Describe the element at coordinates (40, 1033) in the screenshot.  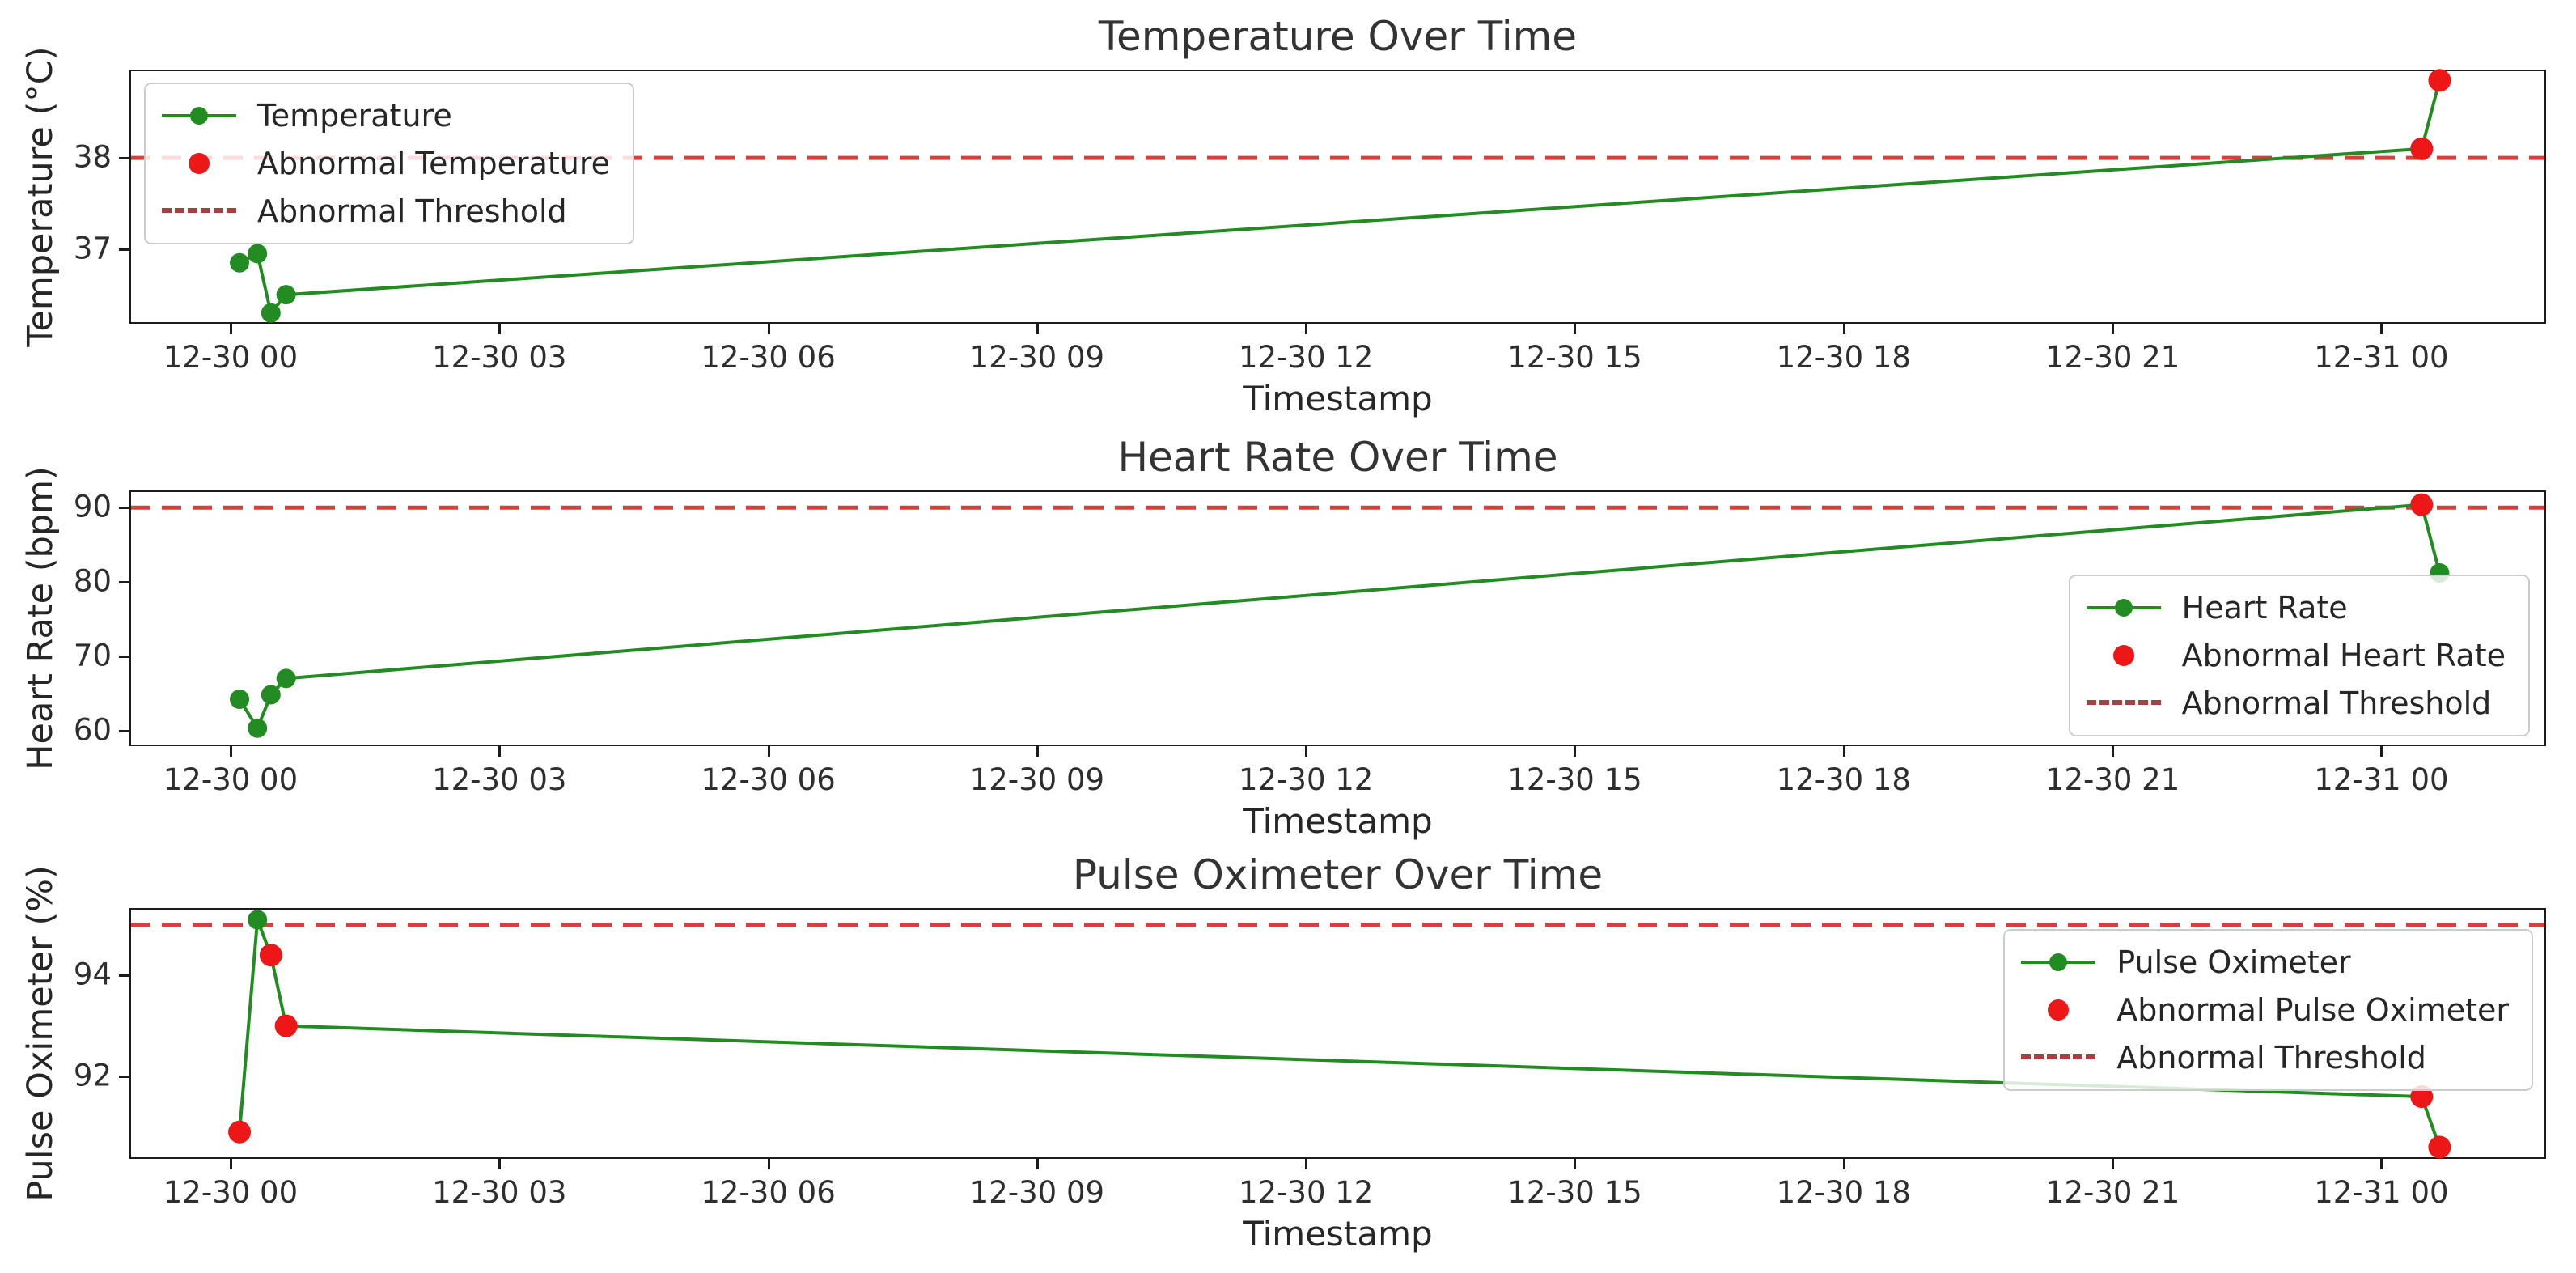
I see `pulse-oximeter-y-axis-label: Pulse Oximeter (%)` at that location.